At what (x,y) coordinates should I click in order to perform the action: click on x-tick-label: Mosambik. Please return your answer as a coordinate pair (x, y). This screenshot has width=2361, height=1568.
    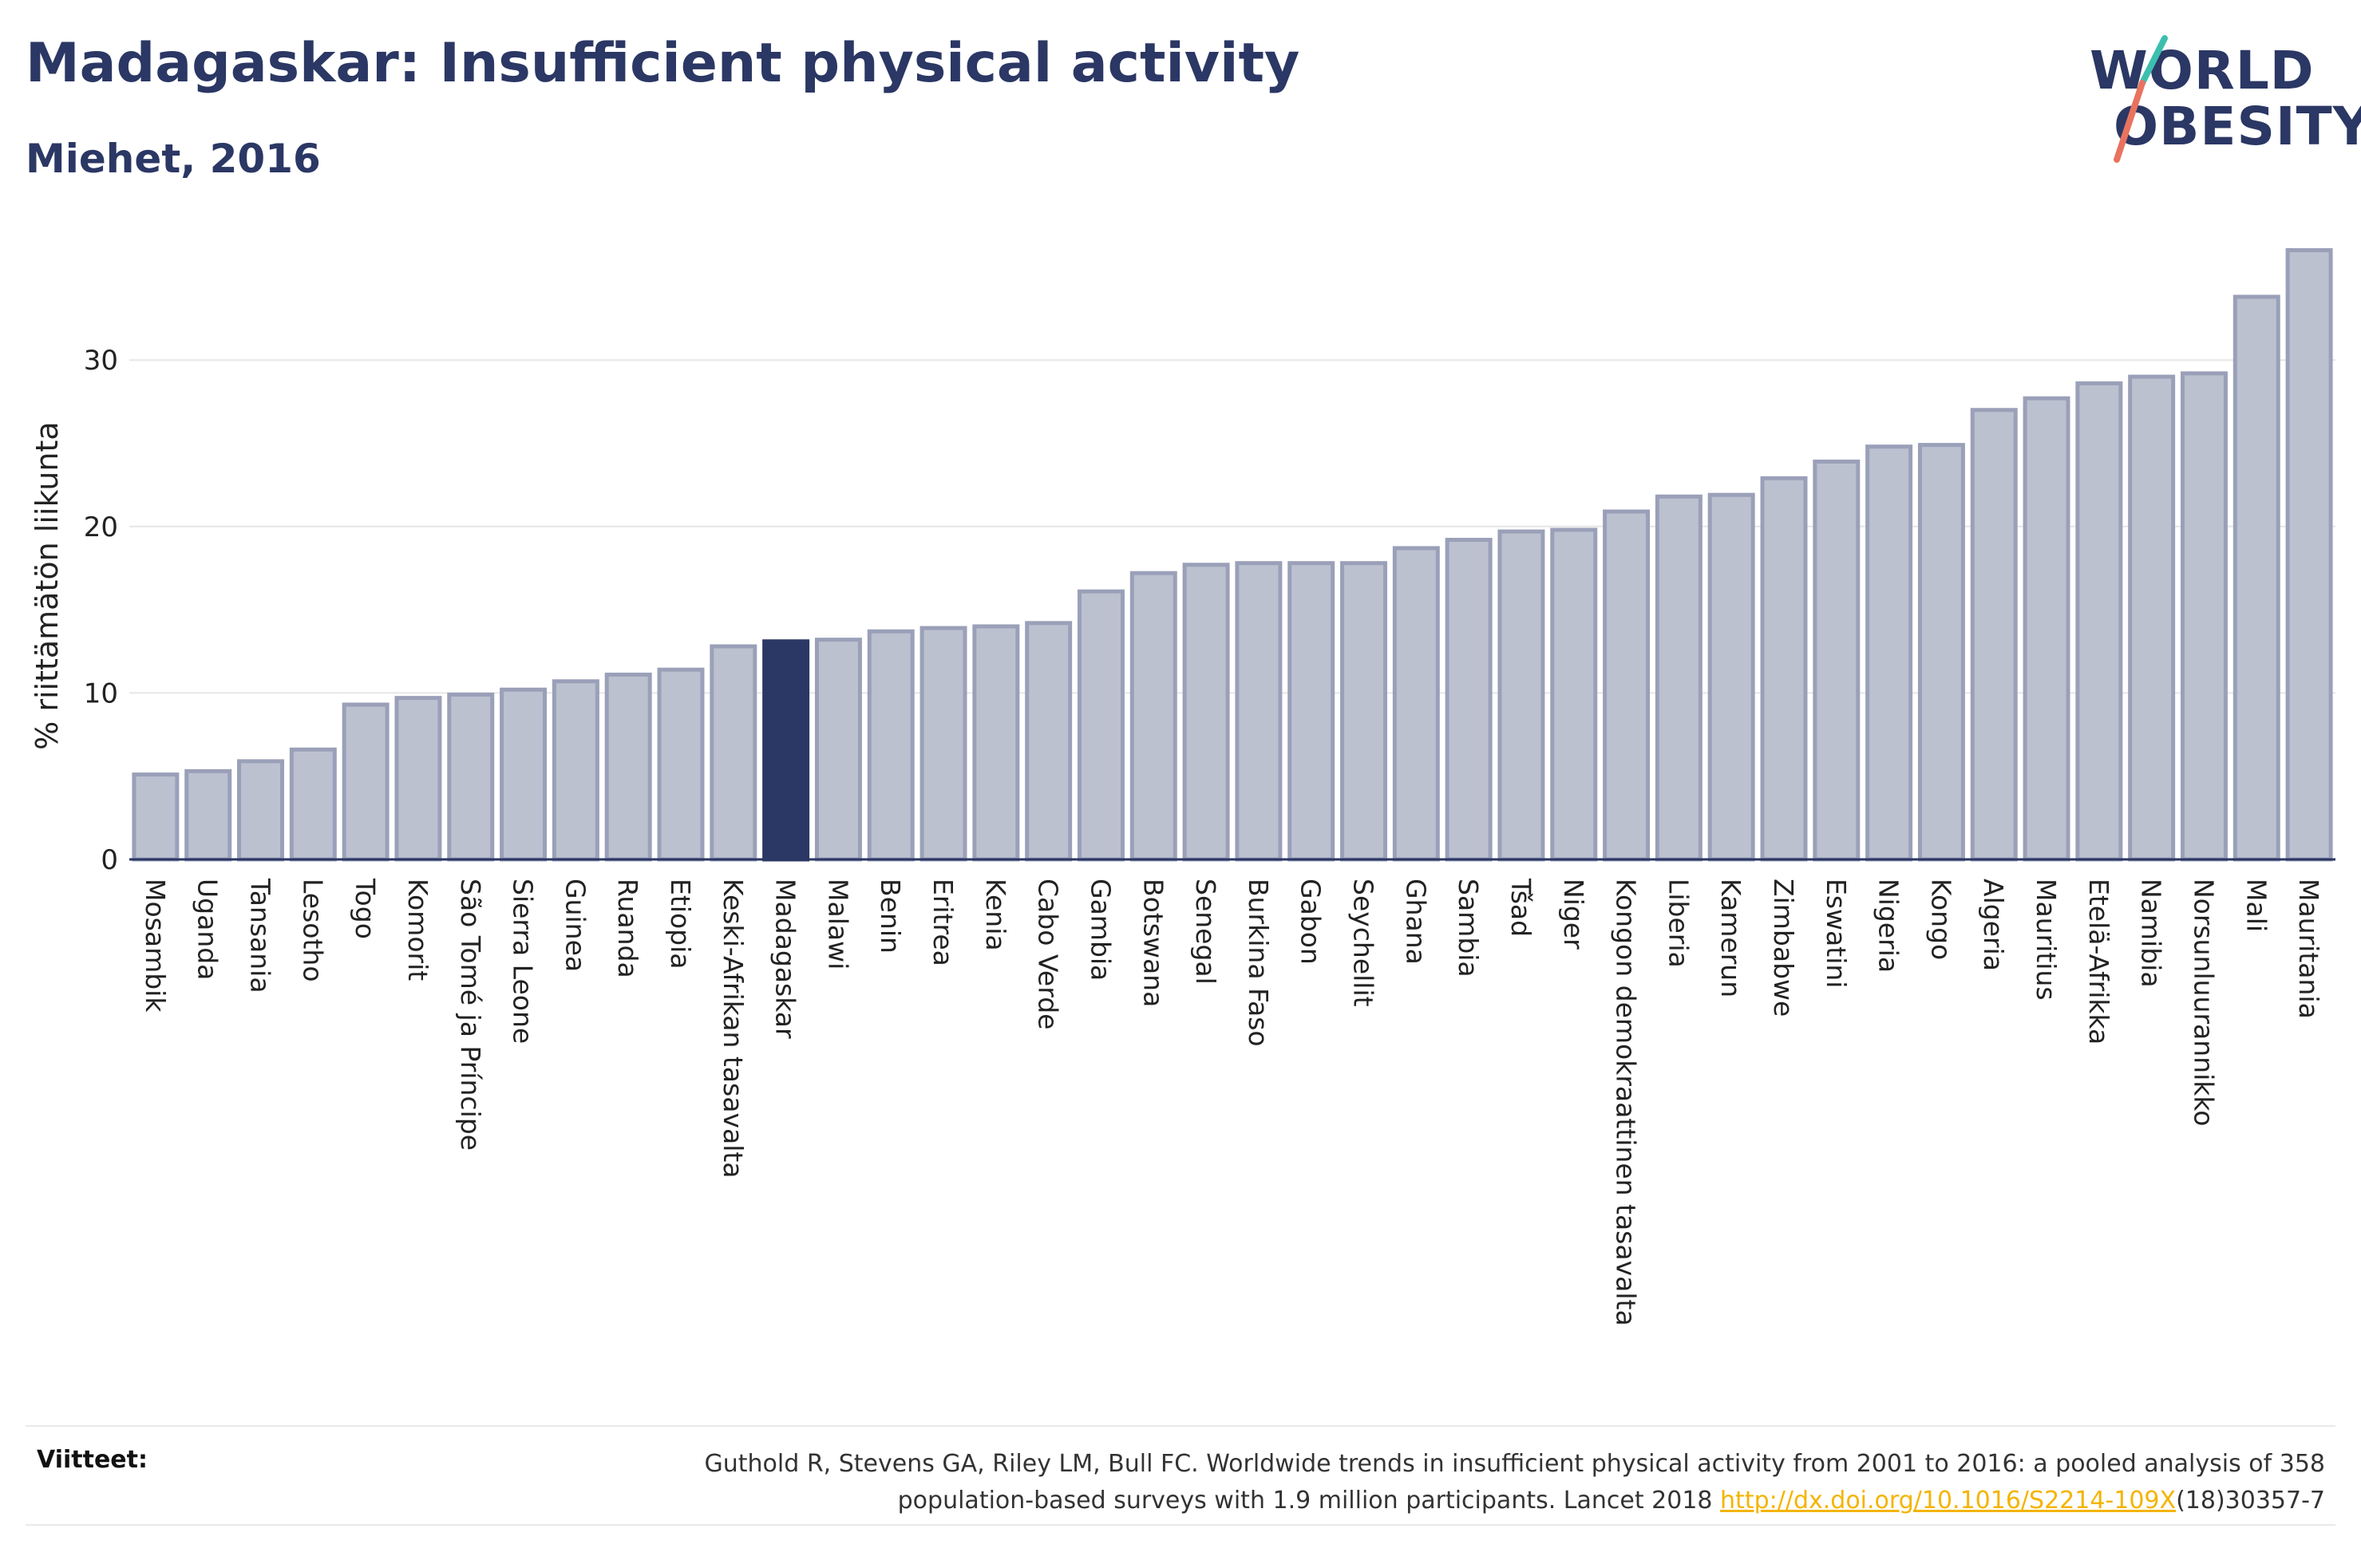
    Looking at the image, I should click on (155, 946).